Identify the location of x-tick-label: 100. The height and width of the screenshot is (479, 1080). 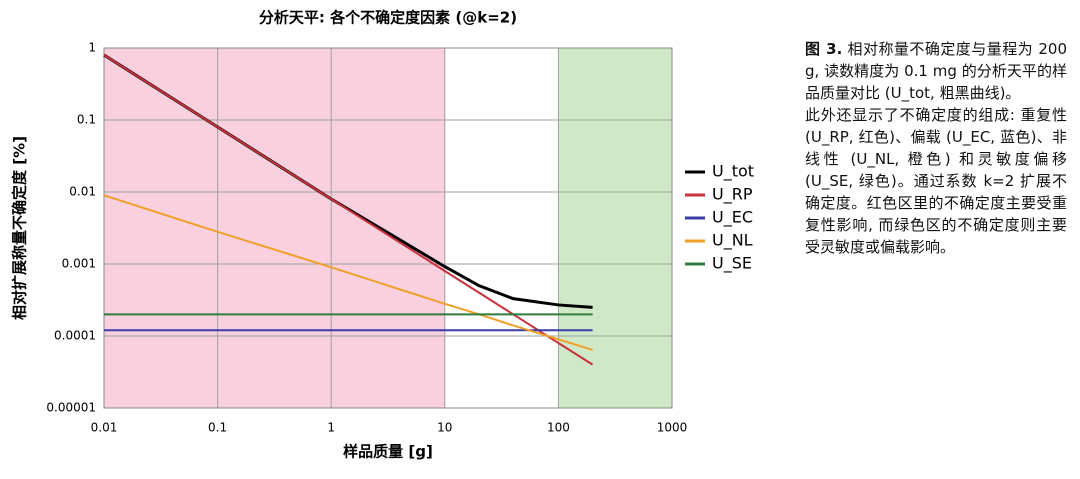
(558, 428).